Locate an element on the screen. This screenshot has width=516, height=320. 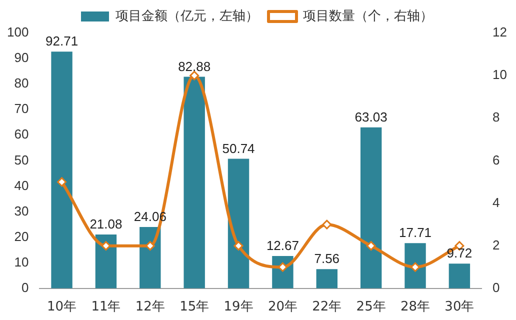
x-tick-label: 12年 is located at coordinates (150, 307).